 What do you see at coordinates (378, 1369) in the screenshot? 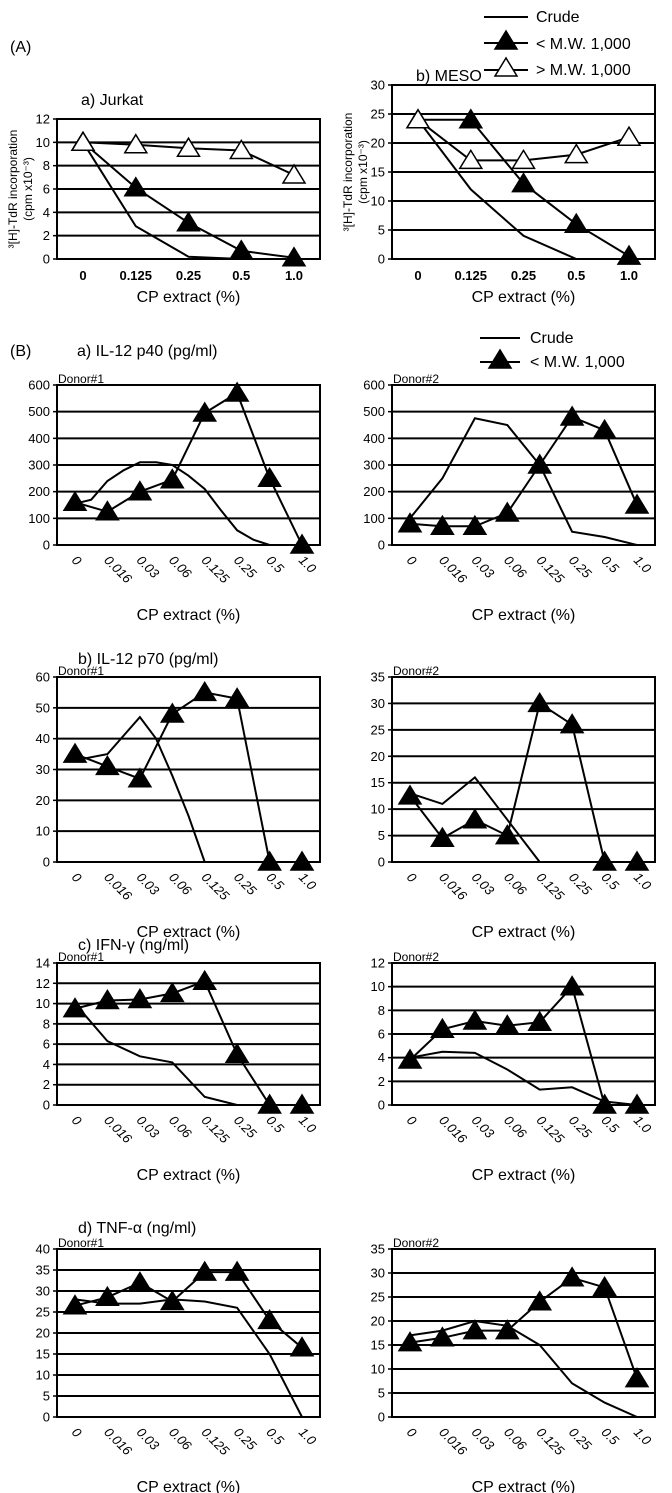
I see `y-tick-label: 10` at bounding box center [378, 1369].